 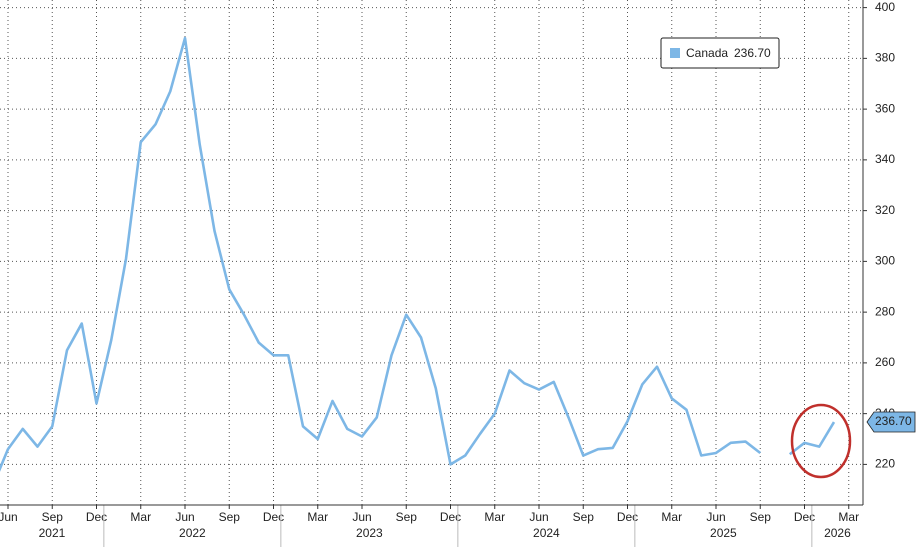 I want to click on legend: Canada 236.70, so click(x=720, y=53).